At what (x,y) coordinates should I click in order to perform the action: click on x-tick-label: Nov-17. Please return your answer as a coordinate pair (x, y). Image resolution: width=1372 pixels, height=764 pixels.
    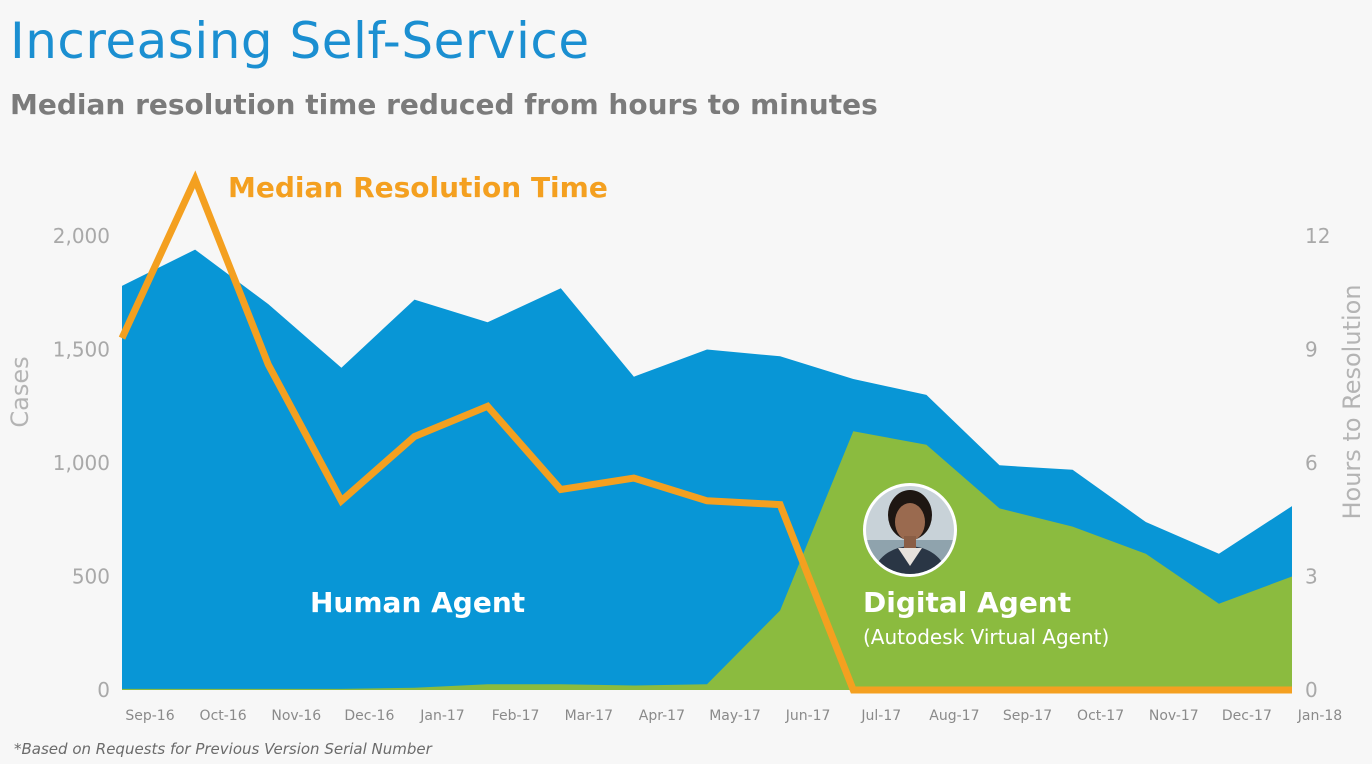
    Looking at the image, I should click on (1174, 716).